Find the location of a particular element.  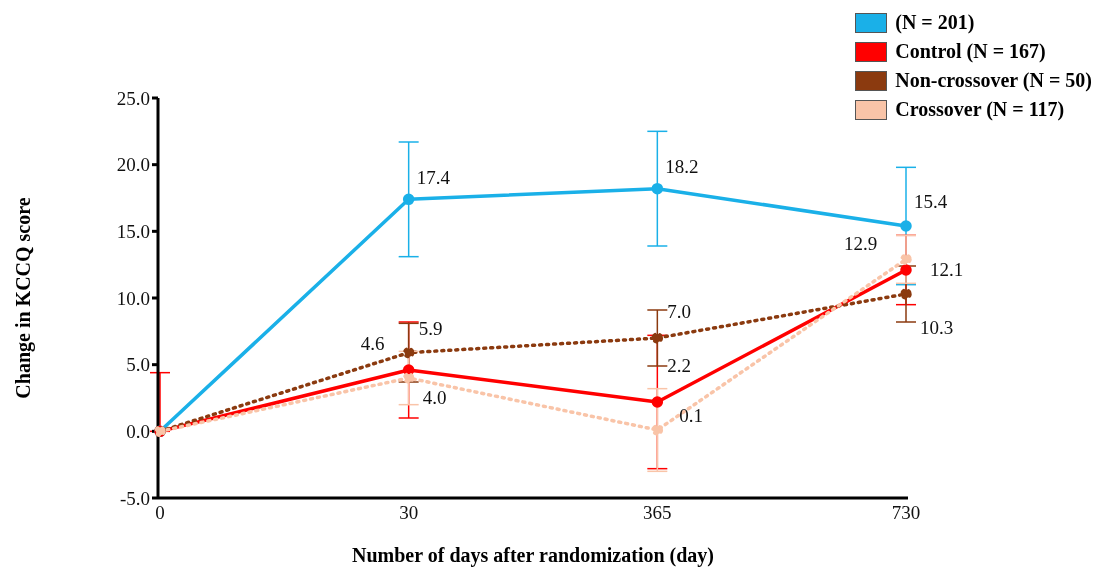

x-axis-title: Number of days after randomization (day) is located at coordinates (533, 556).